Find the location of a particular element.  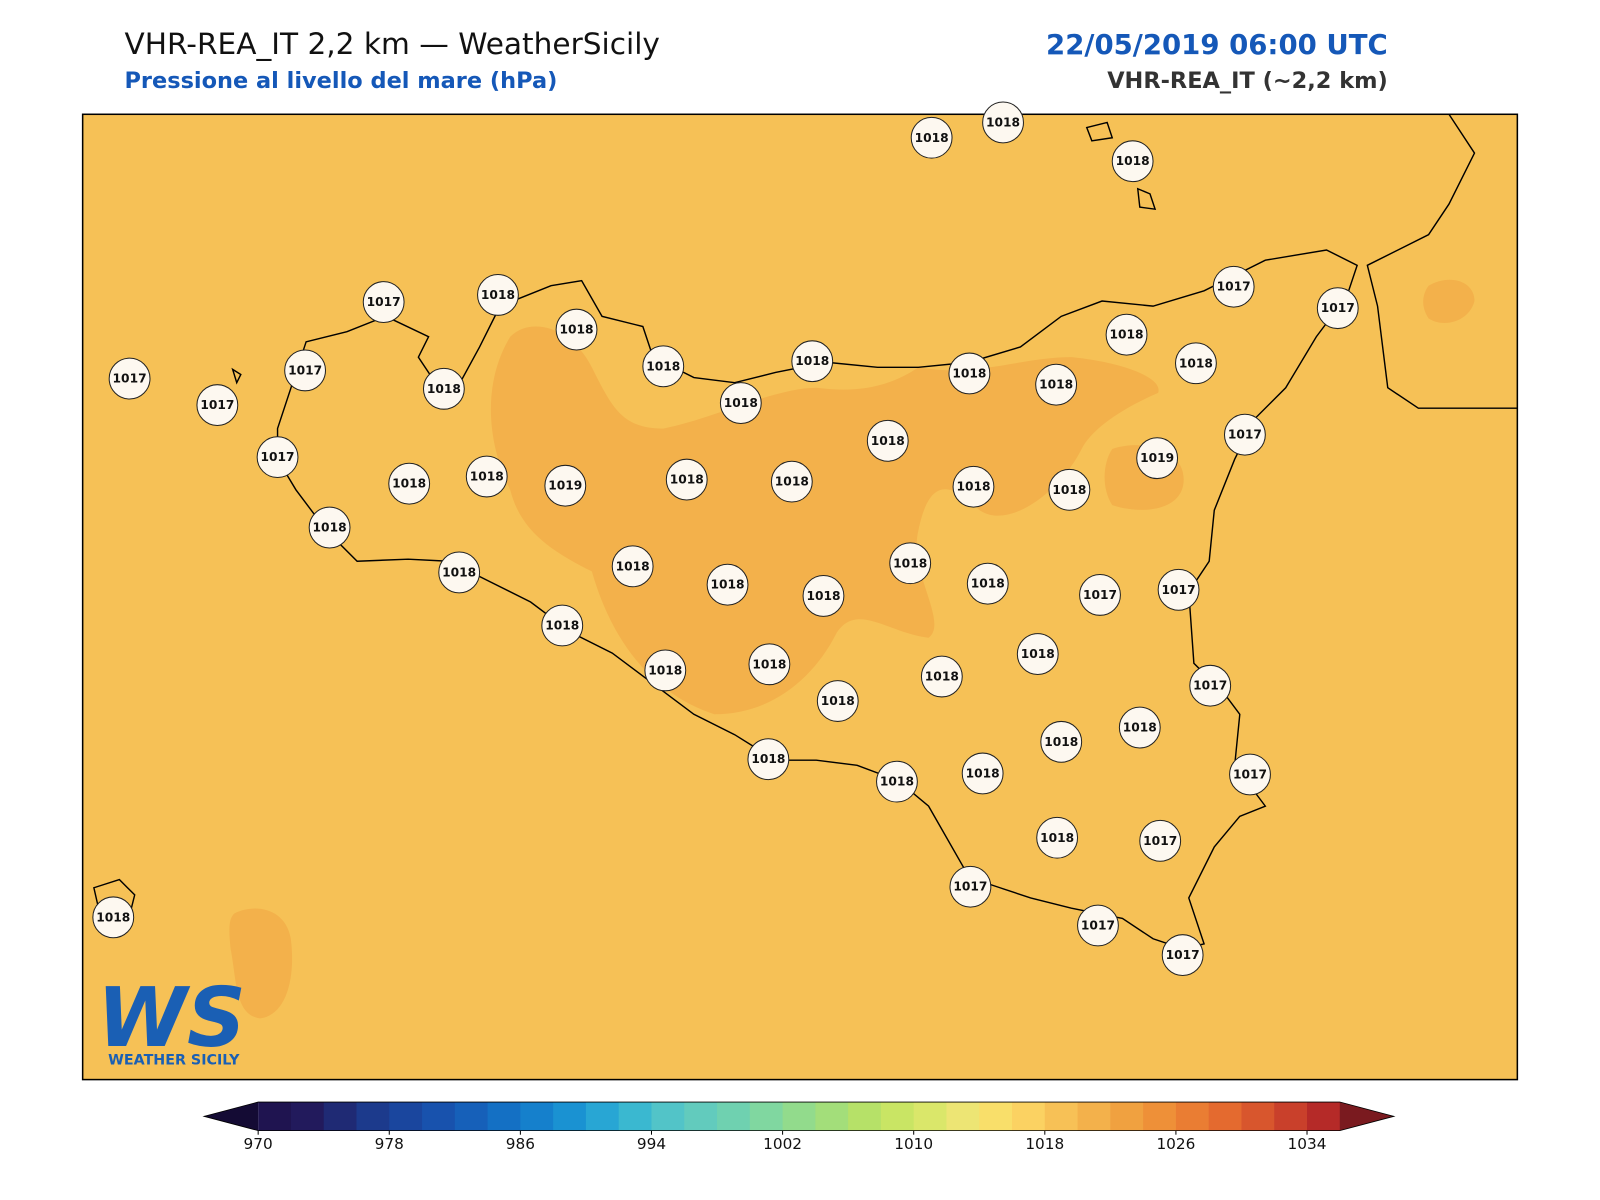

colorbar-extend-high is located at coordinates (1366, 1116).